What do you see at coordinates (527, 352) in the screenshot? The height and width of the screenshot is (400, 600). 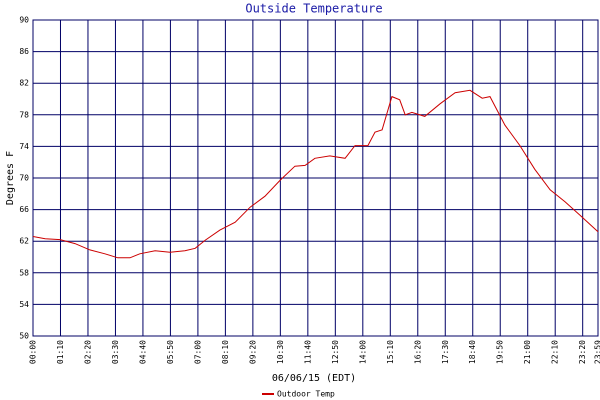 I see `x-tick-label: 21:00` at bounding box center [527, 352].